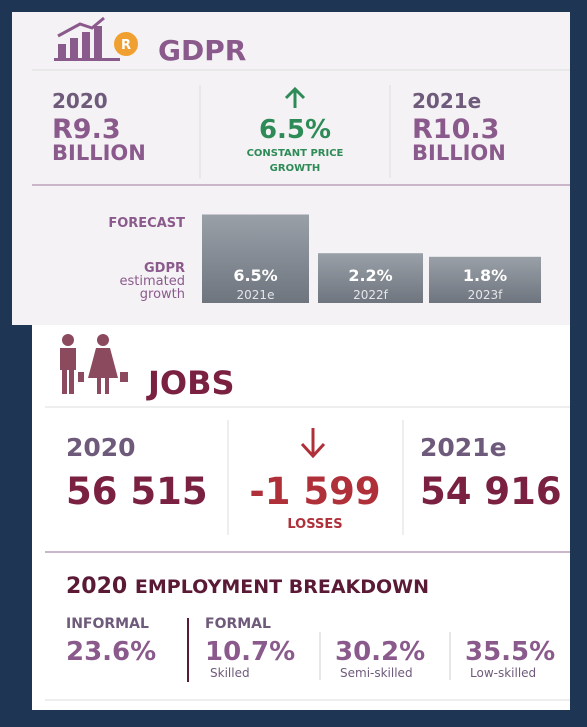 The width and height of the screenshot is (587, 727). I want to click on value: 56 515, so click(137, 491).